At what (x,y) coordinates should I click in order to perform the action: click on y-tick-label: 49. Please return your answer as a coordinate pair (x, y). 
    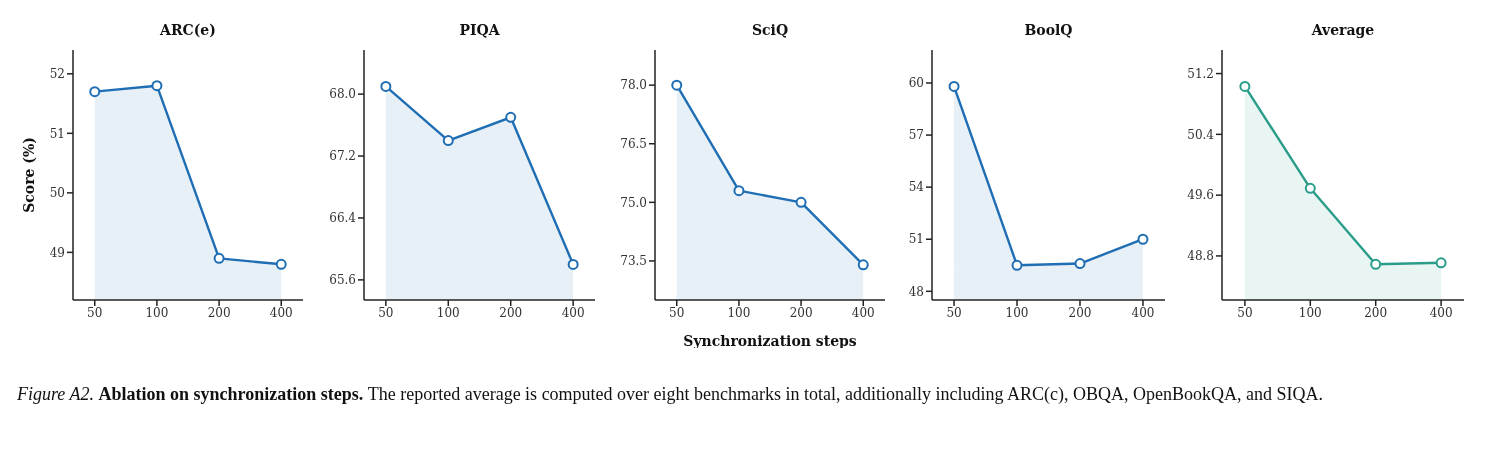
    Looking at the image, I should click on (57, 252).